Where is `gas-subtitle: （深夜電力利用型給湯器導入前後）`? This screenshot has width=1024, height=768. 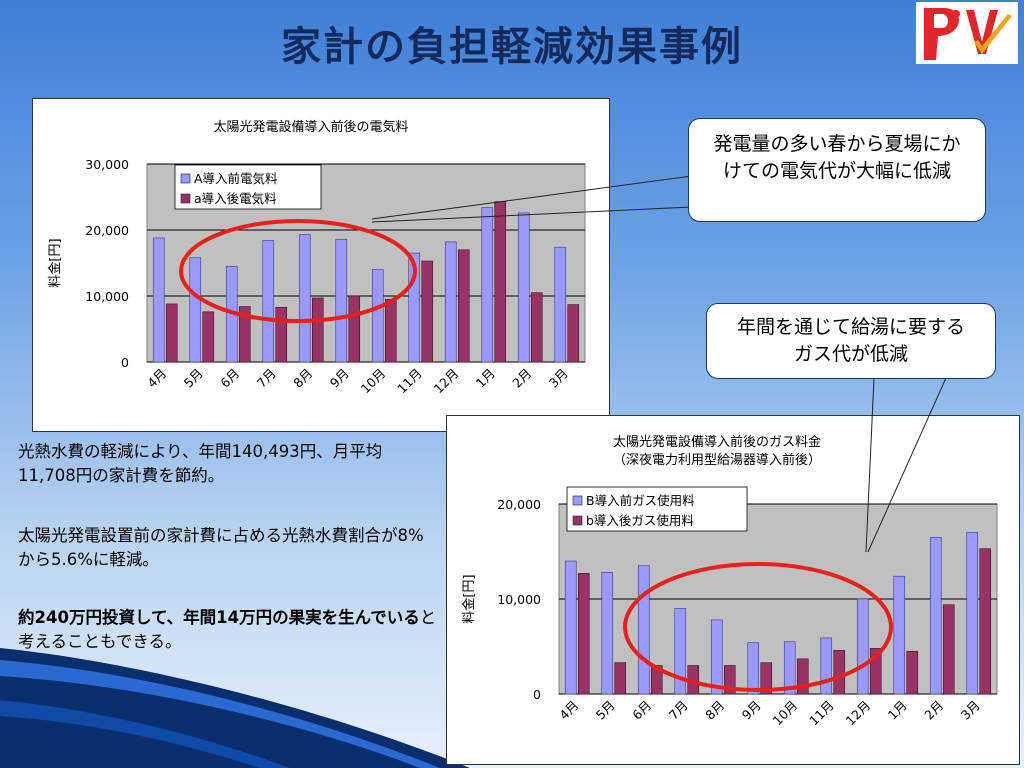
gas-subtitle: （深夜電力利用型給湯器導入前後） is located at coordinates (717, 460).